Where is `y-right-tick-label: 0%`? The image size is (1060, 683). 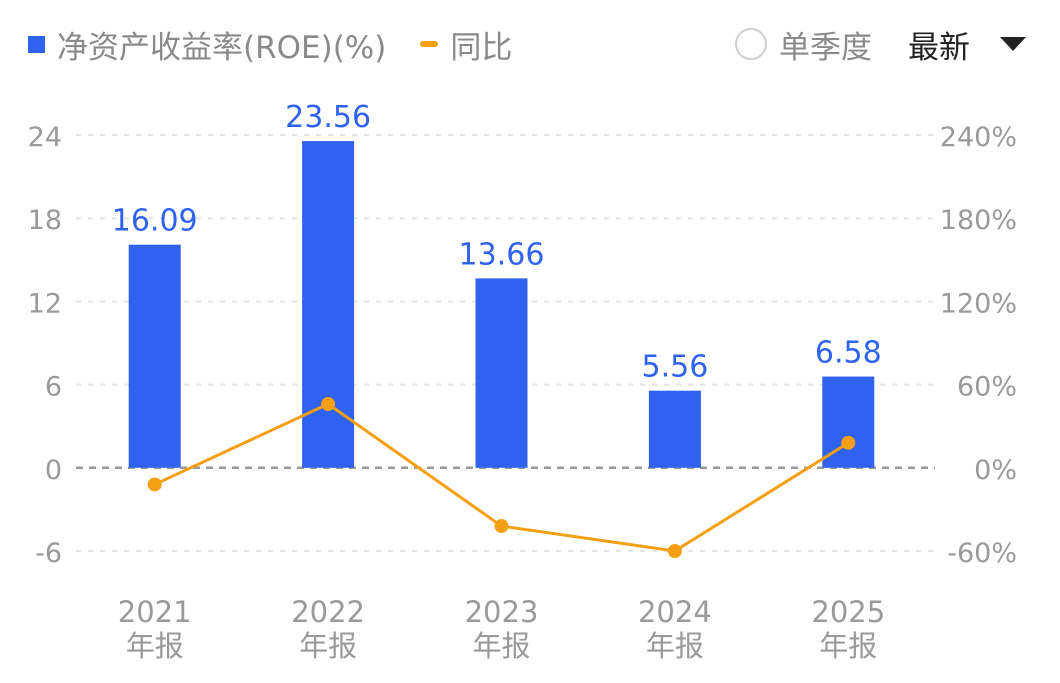 y-right-tick-label: 0% is located at coordinates (995, 470).